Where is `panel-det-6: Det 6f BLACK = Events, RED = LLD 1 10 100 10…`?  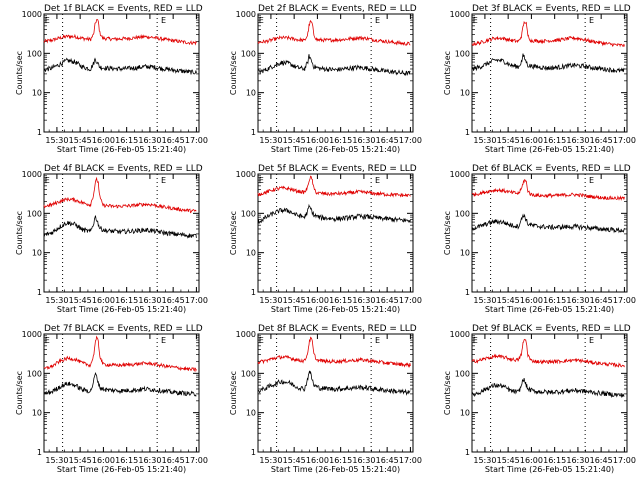
panel-det-6: Det 6f BLACK = Events, RED = LLD 1 10 100 10… is located at coordinates (539, 239).